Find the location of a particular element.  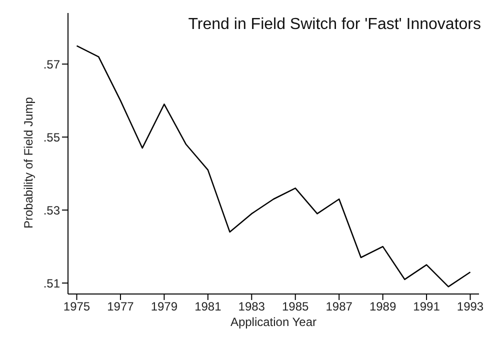

x-tick-label: 1983 is located at coordinates (252, 307).